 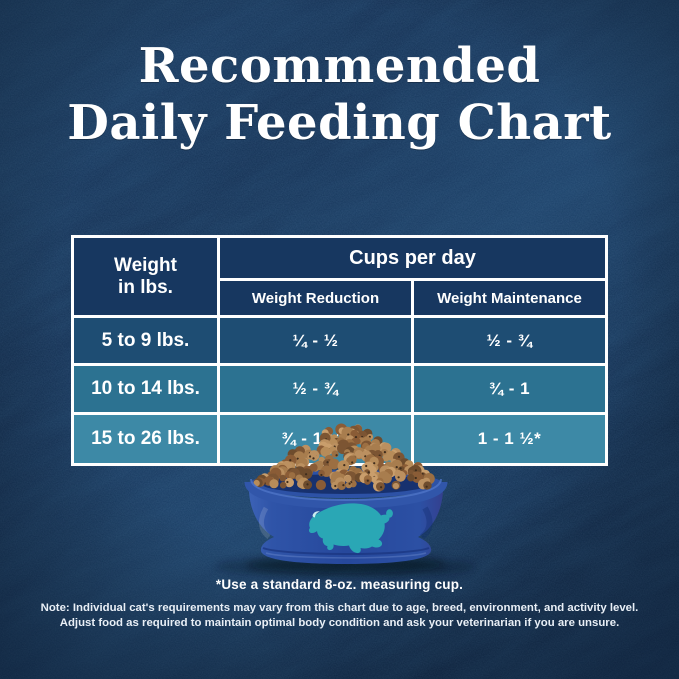 I want to click on cell-maintenance-row2: ¾ - 1, so click(x=509, y=389).